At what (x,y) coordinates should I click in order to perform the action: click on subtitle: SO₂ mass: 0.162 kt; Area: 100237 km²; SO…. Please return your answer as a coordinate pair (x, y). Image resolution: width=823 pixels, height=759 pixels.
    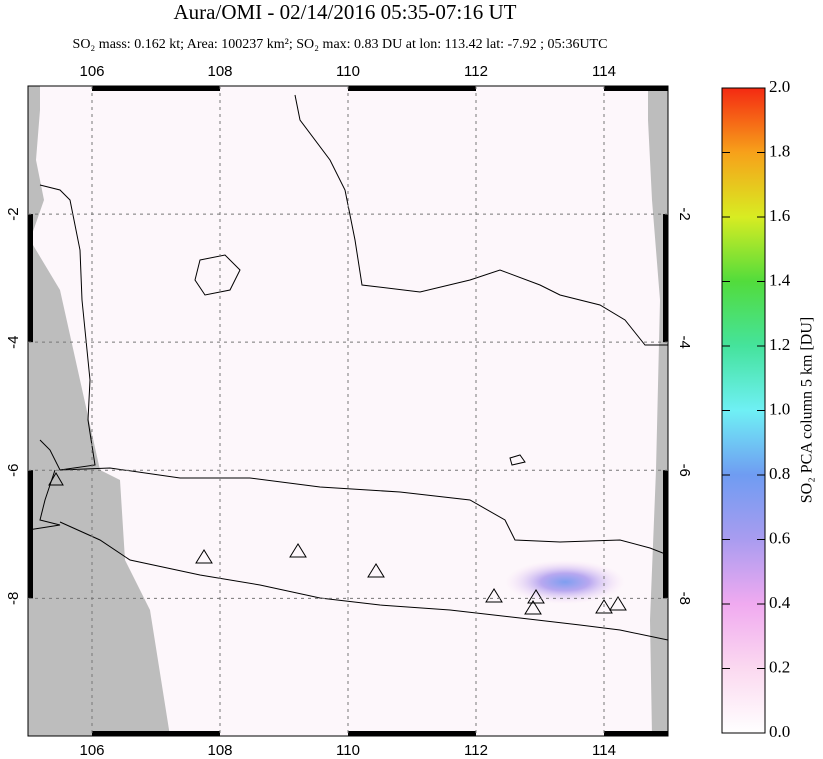
    Looking at the image, I should click on (340, 44).